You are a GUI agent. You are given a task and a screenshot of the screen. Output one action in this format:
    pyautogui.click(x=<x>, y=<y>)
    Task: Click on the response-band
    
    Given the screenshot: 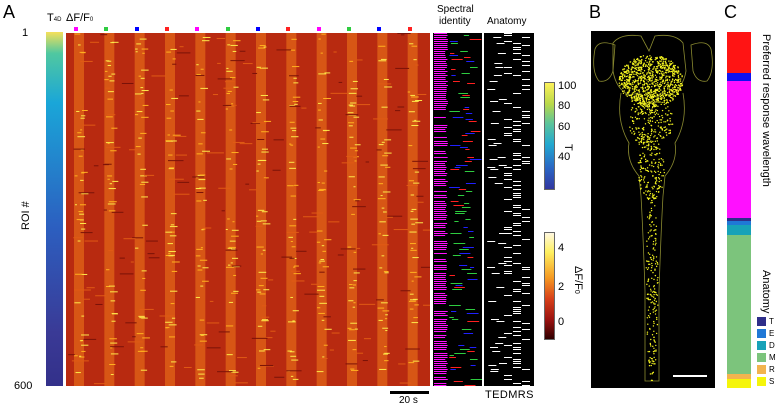 What is the action you would take?
    pyautogui.click(x=139, y=209)
    